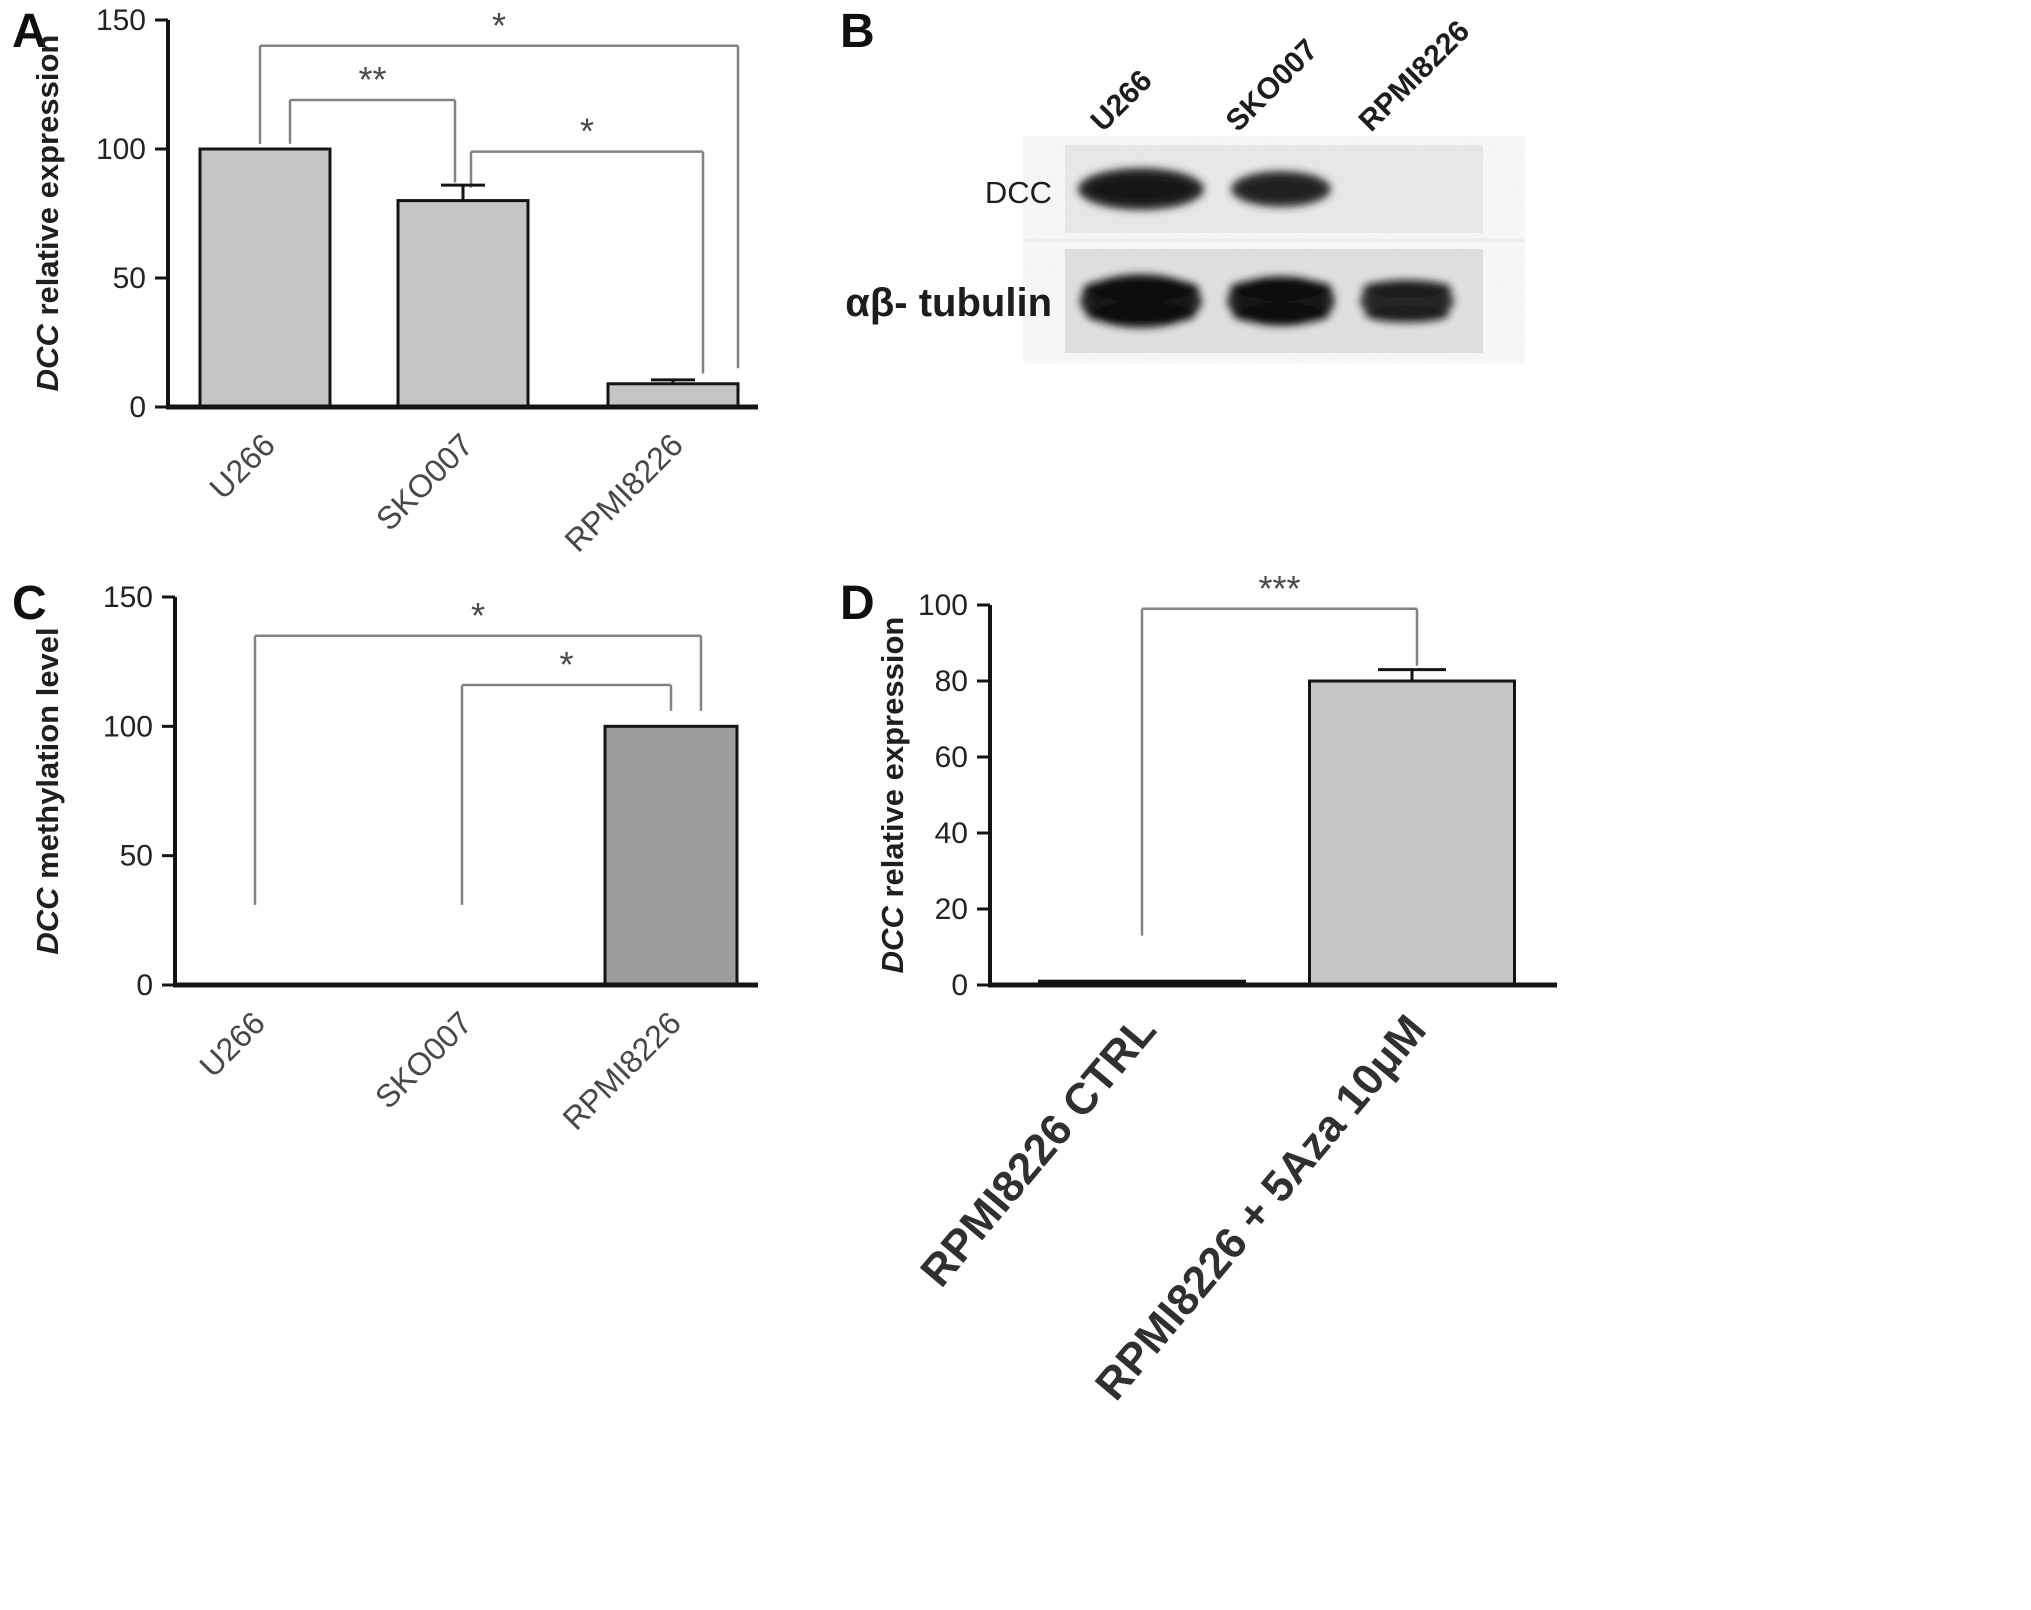  What do you see at coordinates (1272, 85) in the screenshot?
I see `lane-label: SKO007` at bounding box center [1272, 85].